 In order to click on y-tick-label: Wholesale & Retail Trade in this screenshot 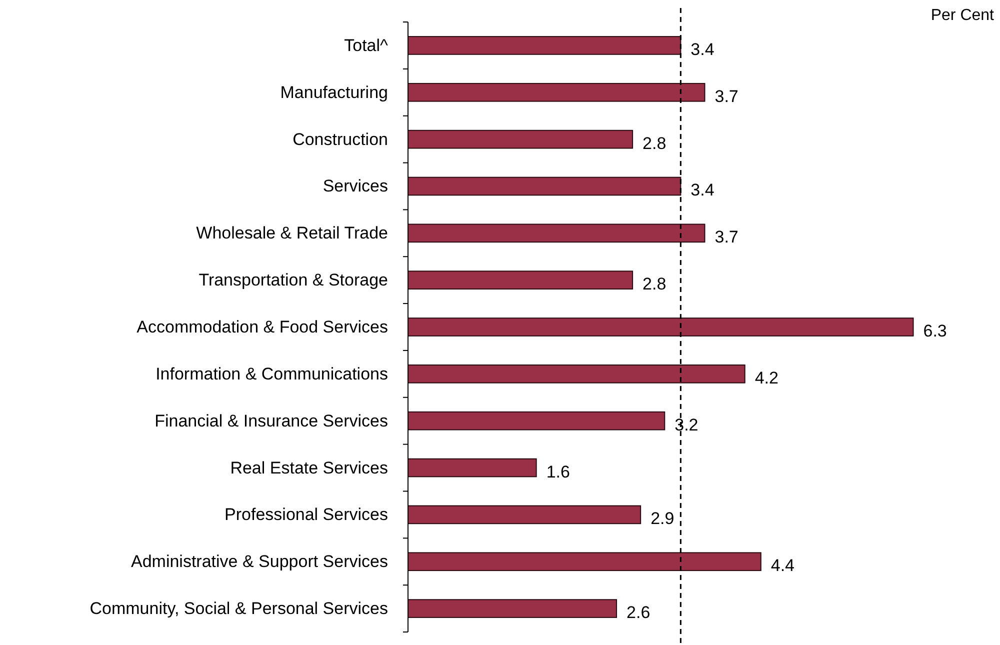, I will do `click(292, 233)`.